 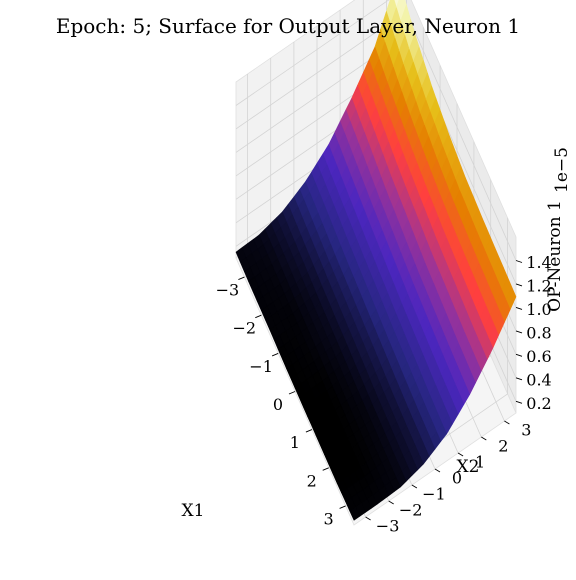 I want to click on y-tick-label: 2, so click(x=503, y=446).